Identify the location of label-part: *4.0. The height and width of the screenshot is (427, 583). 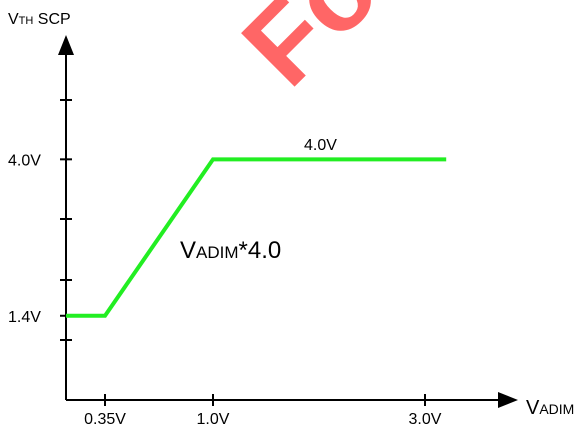
(260, 250).